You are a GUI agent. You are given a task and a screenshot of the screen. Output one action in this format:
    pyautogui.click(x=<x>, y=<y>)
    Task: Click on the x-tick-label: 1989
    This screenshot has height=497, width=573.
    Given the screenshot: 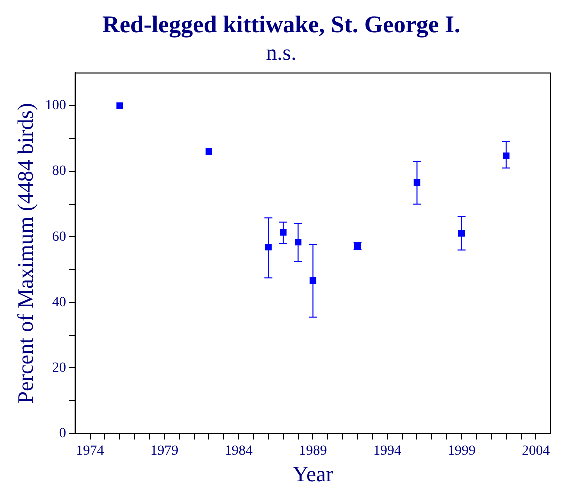 What is the action you would take?
    pyautogui.click(x=313, y=451)
    